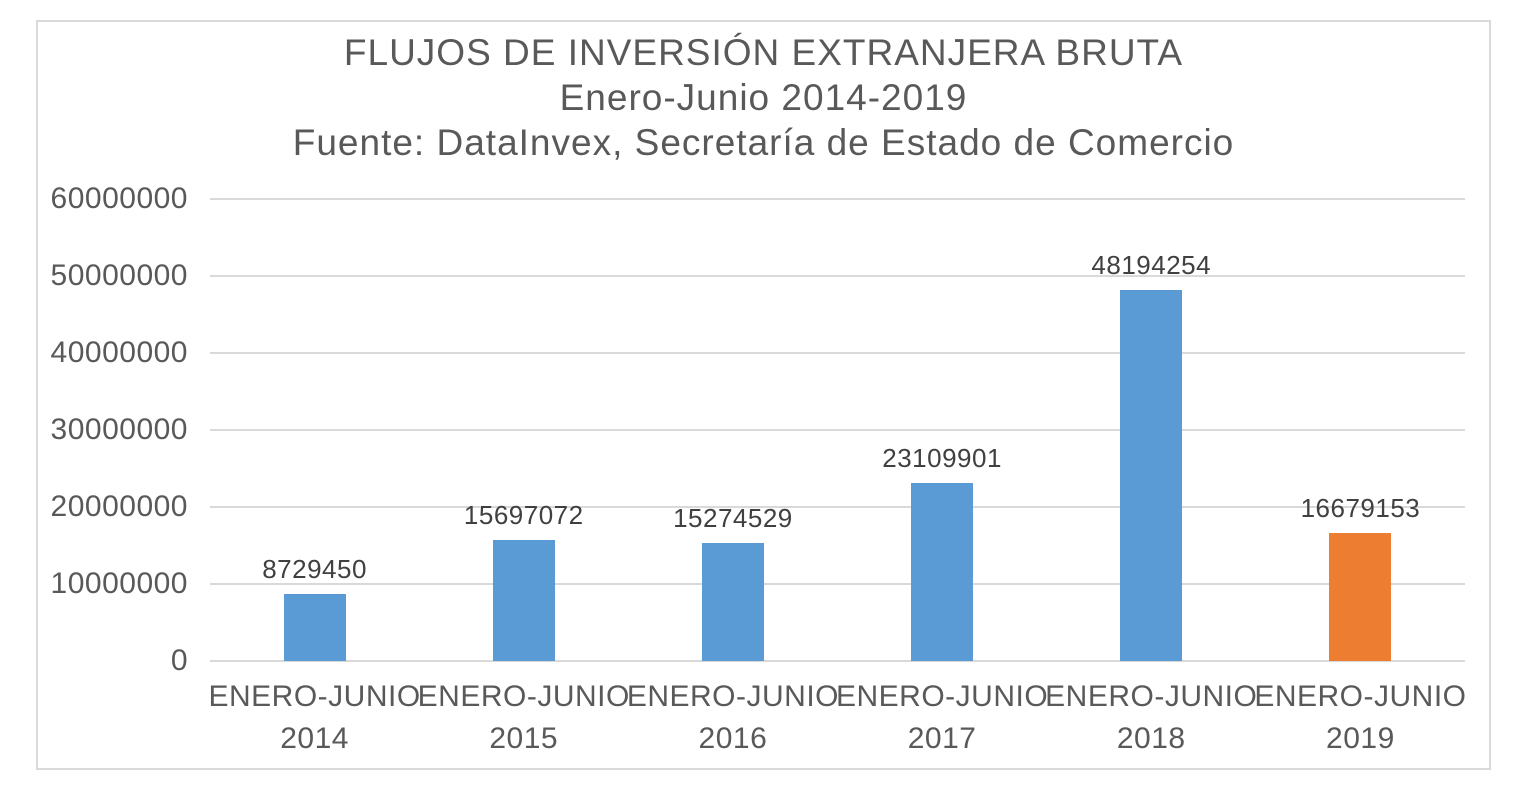  Describe the element at coordinates (763, 52) in the screenshot. I see `chart-title: FLUJOS DE INVERSIÓN EXTRANJERA BRUTA` at that location.